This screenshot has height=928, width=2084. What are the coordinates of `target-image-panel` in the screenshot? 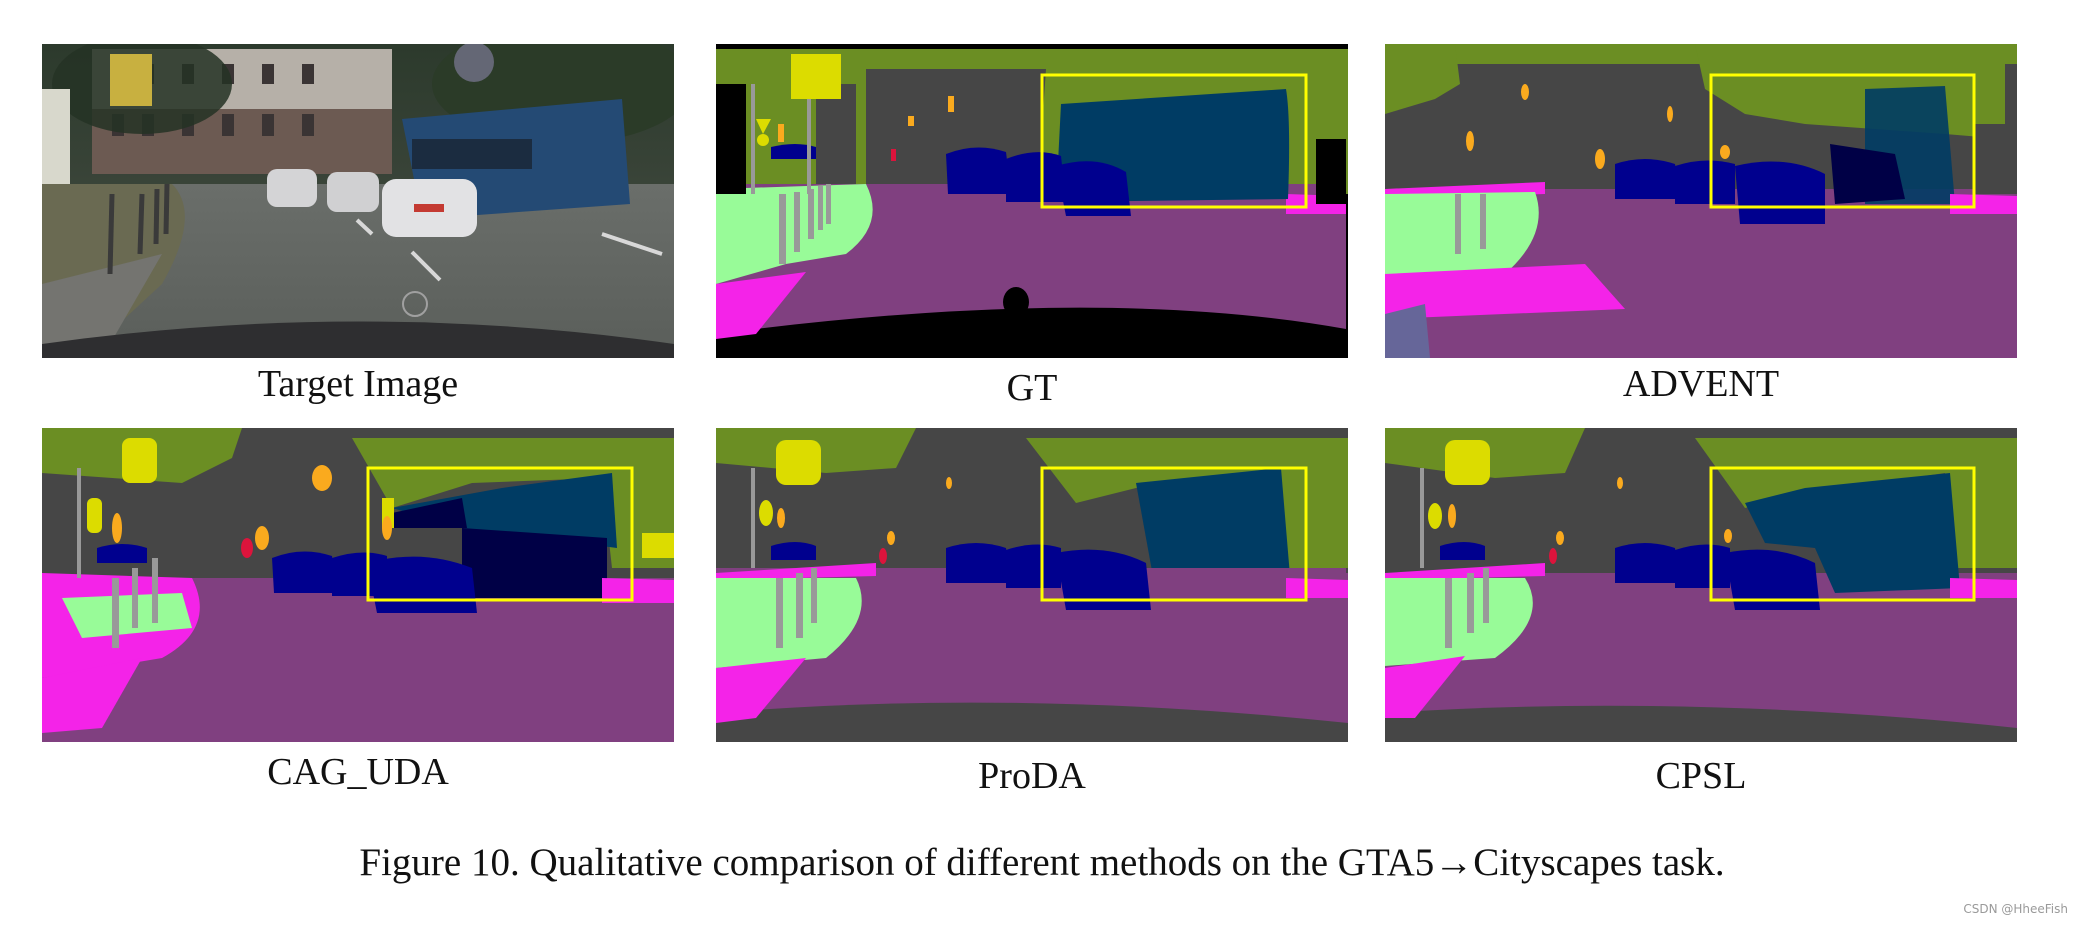 It's located at (358, 201).